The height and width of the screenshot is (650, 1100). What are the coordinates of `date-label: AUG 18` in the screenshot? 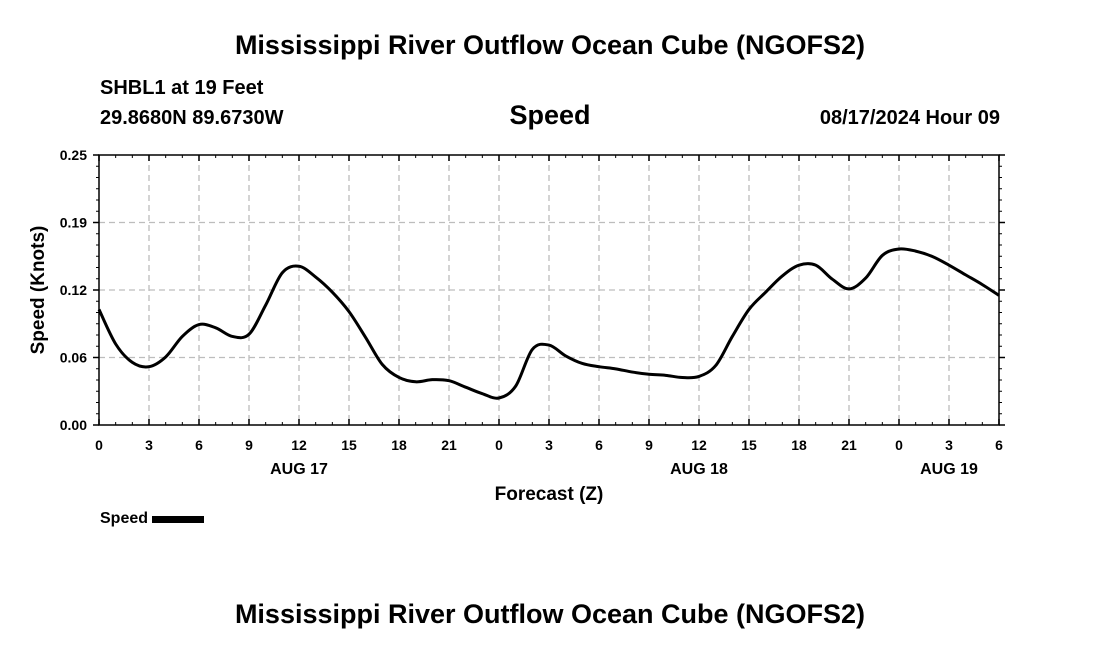 It's located at (699, 469).